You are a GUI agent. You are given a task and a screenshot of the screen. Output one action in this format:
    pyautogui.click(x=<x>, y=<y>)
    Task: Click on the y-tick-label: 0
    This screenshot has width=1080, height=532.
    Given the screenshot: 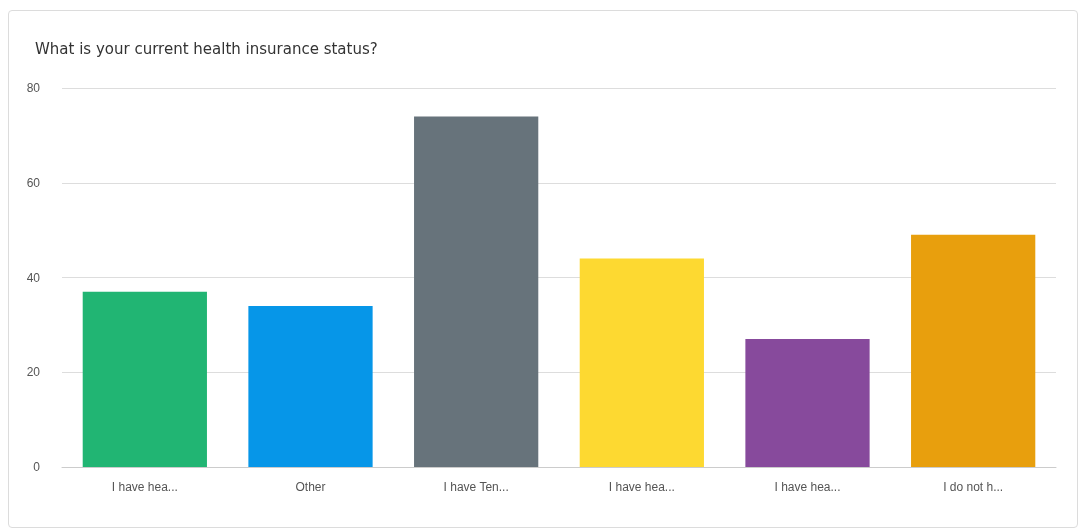 What is the action you would take?
    pyautogui.click(x=37, y=467)
    